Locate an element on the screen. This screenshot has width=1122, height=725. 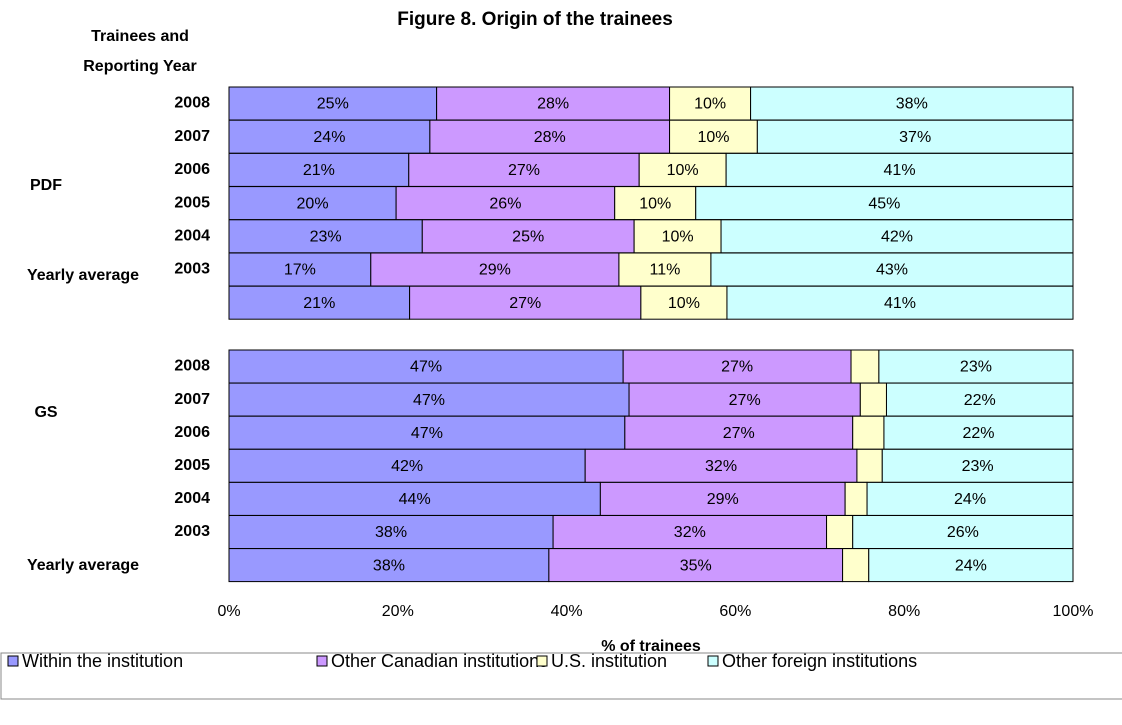
data-label: 44% is located at coordinates (415, 499).